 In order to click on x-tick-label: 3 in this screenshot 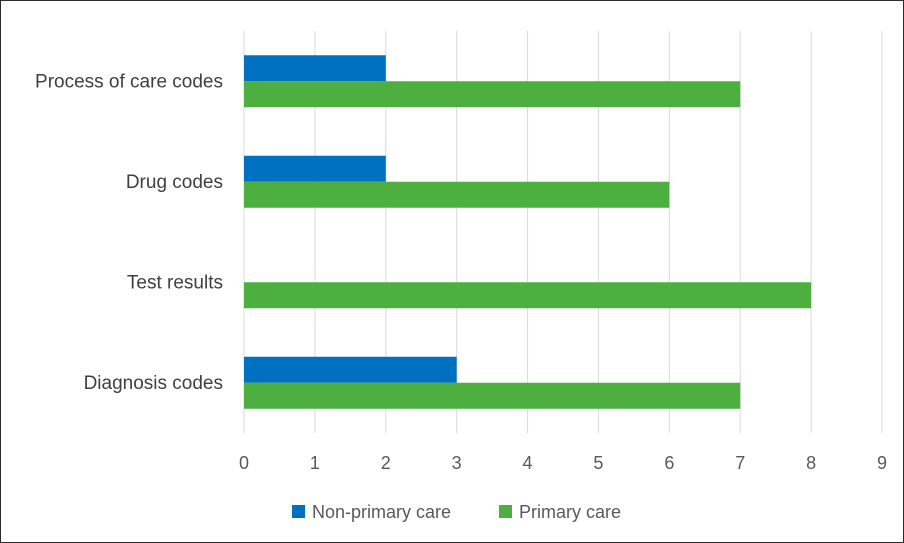, I will do `click(457, 463)`.